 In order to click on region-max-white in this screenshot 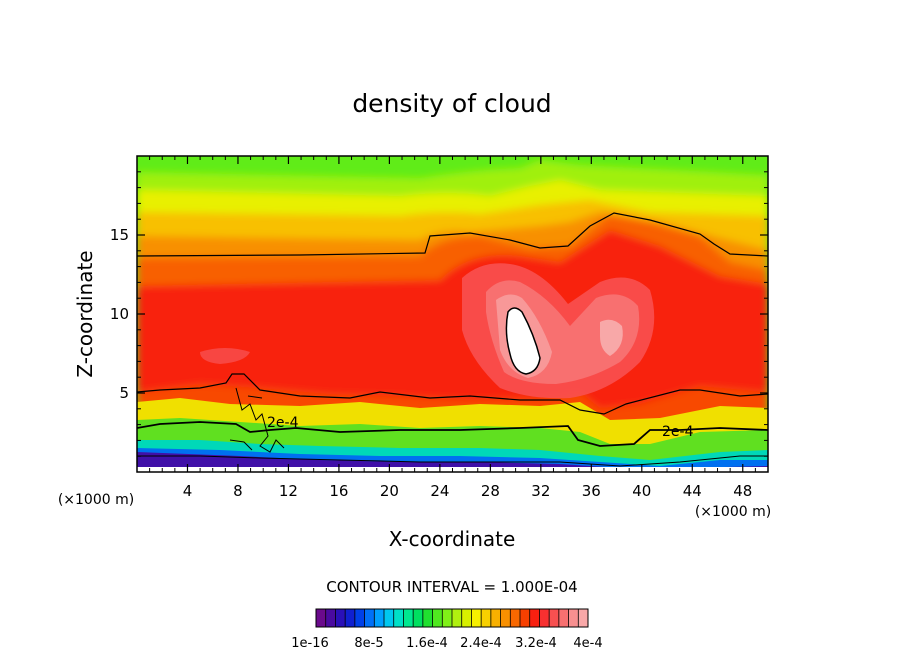, I will do `click(523, 341)`.